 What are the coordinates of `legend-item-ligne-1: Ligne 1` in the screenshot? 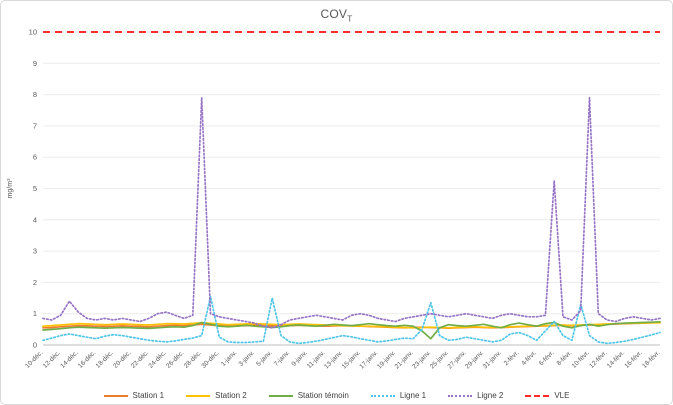 It's located at (398, 395).